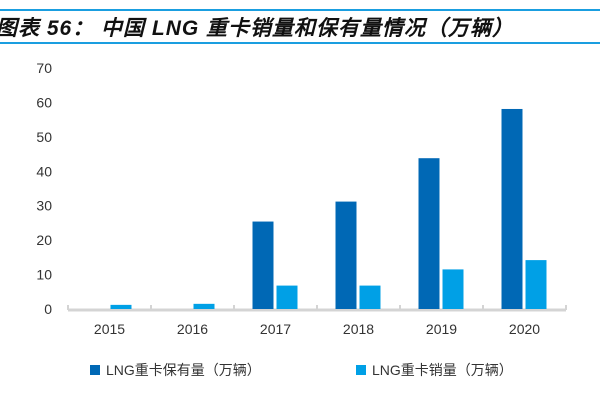 This screenshot has width=600, height=400. I want to click on y-tick-label: 60, so click(44, 102).